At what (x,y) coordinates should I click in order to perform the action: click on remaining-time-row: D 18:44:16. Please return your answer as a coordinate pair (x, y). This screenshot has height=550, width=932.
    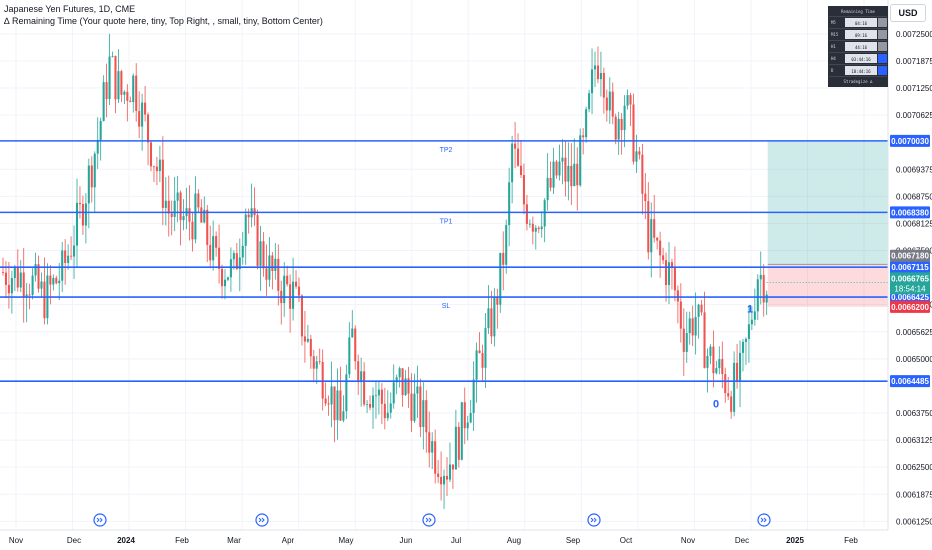
    Looking at the image, I should click on (858, 70).